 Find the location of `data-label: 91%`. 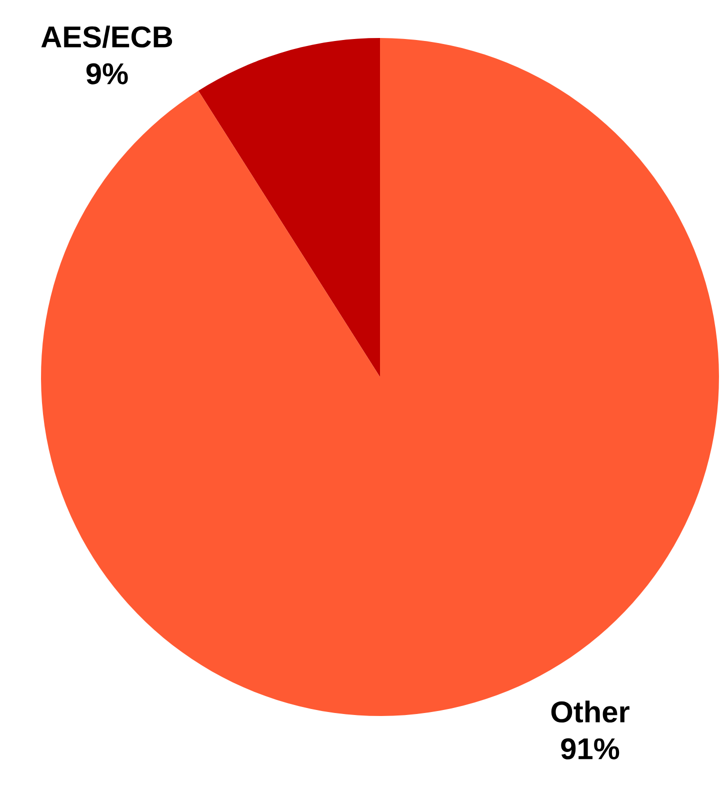

data-label: 91% is located at coordinates (590, 749).